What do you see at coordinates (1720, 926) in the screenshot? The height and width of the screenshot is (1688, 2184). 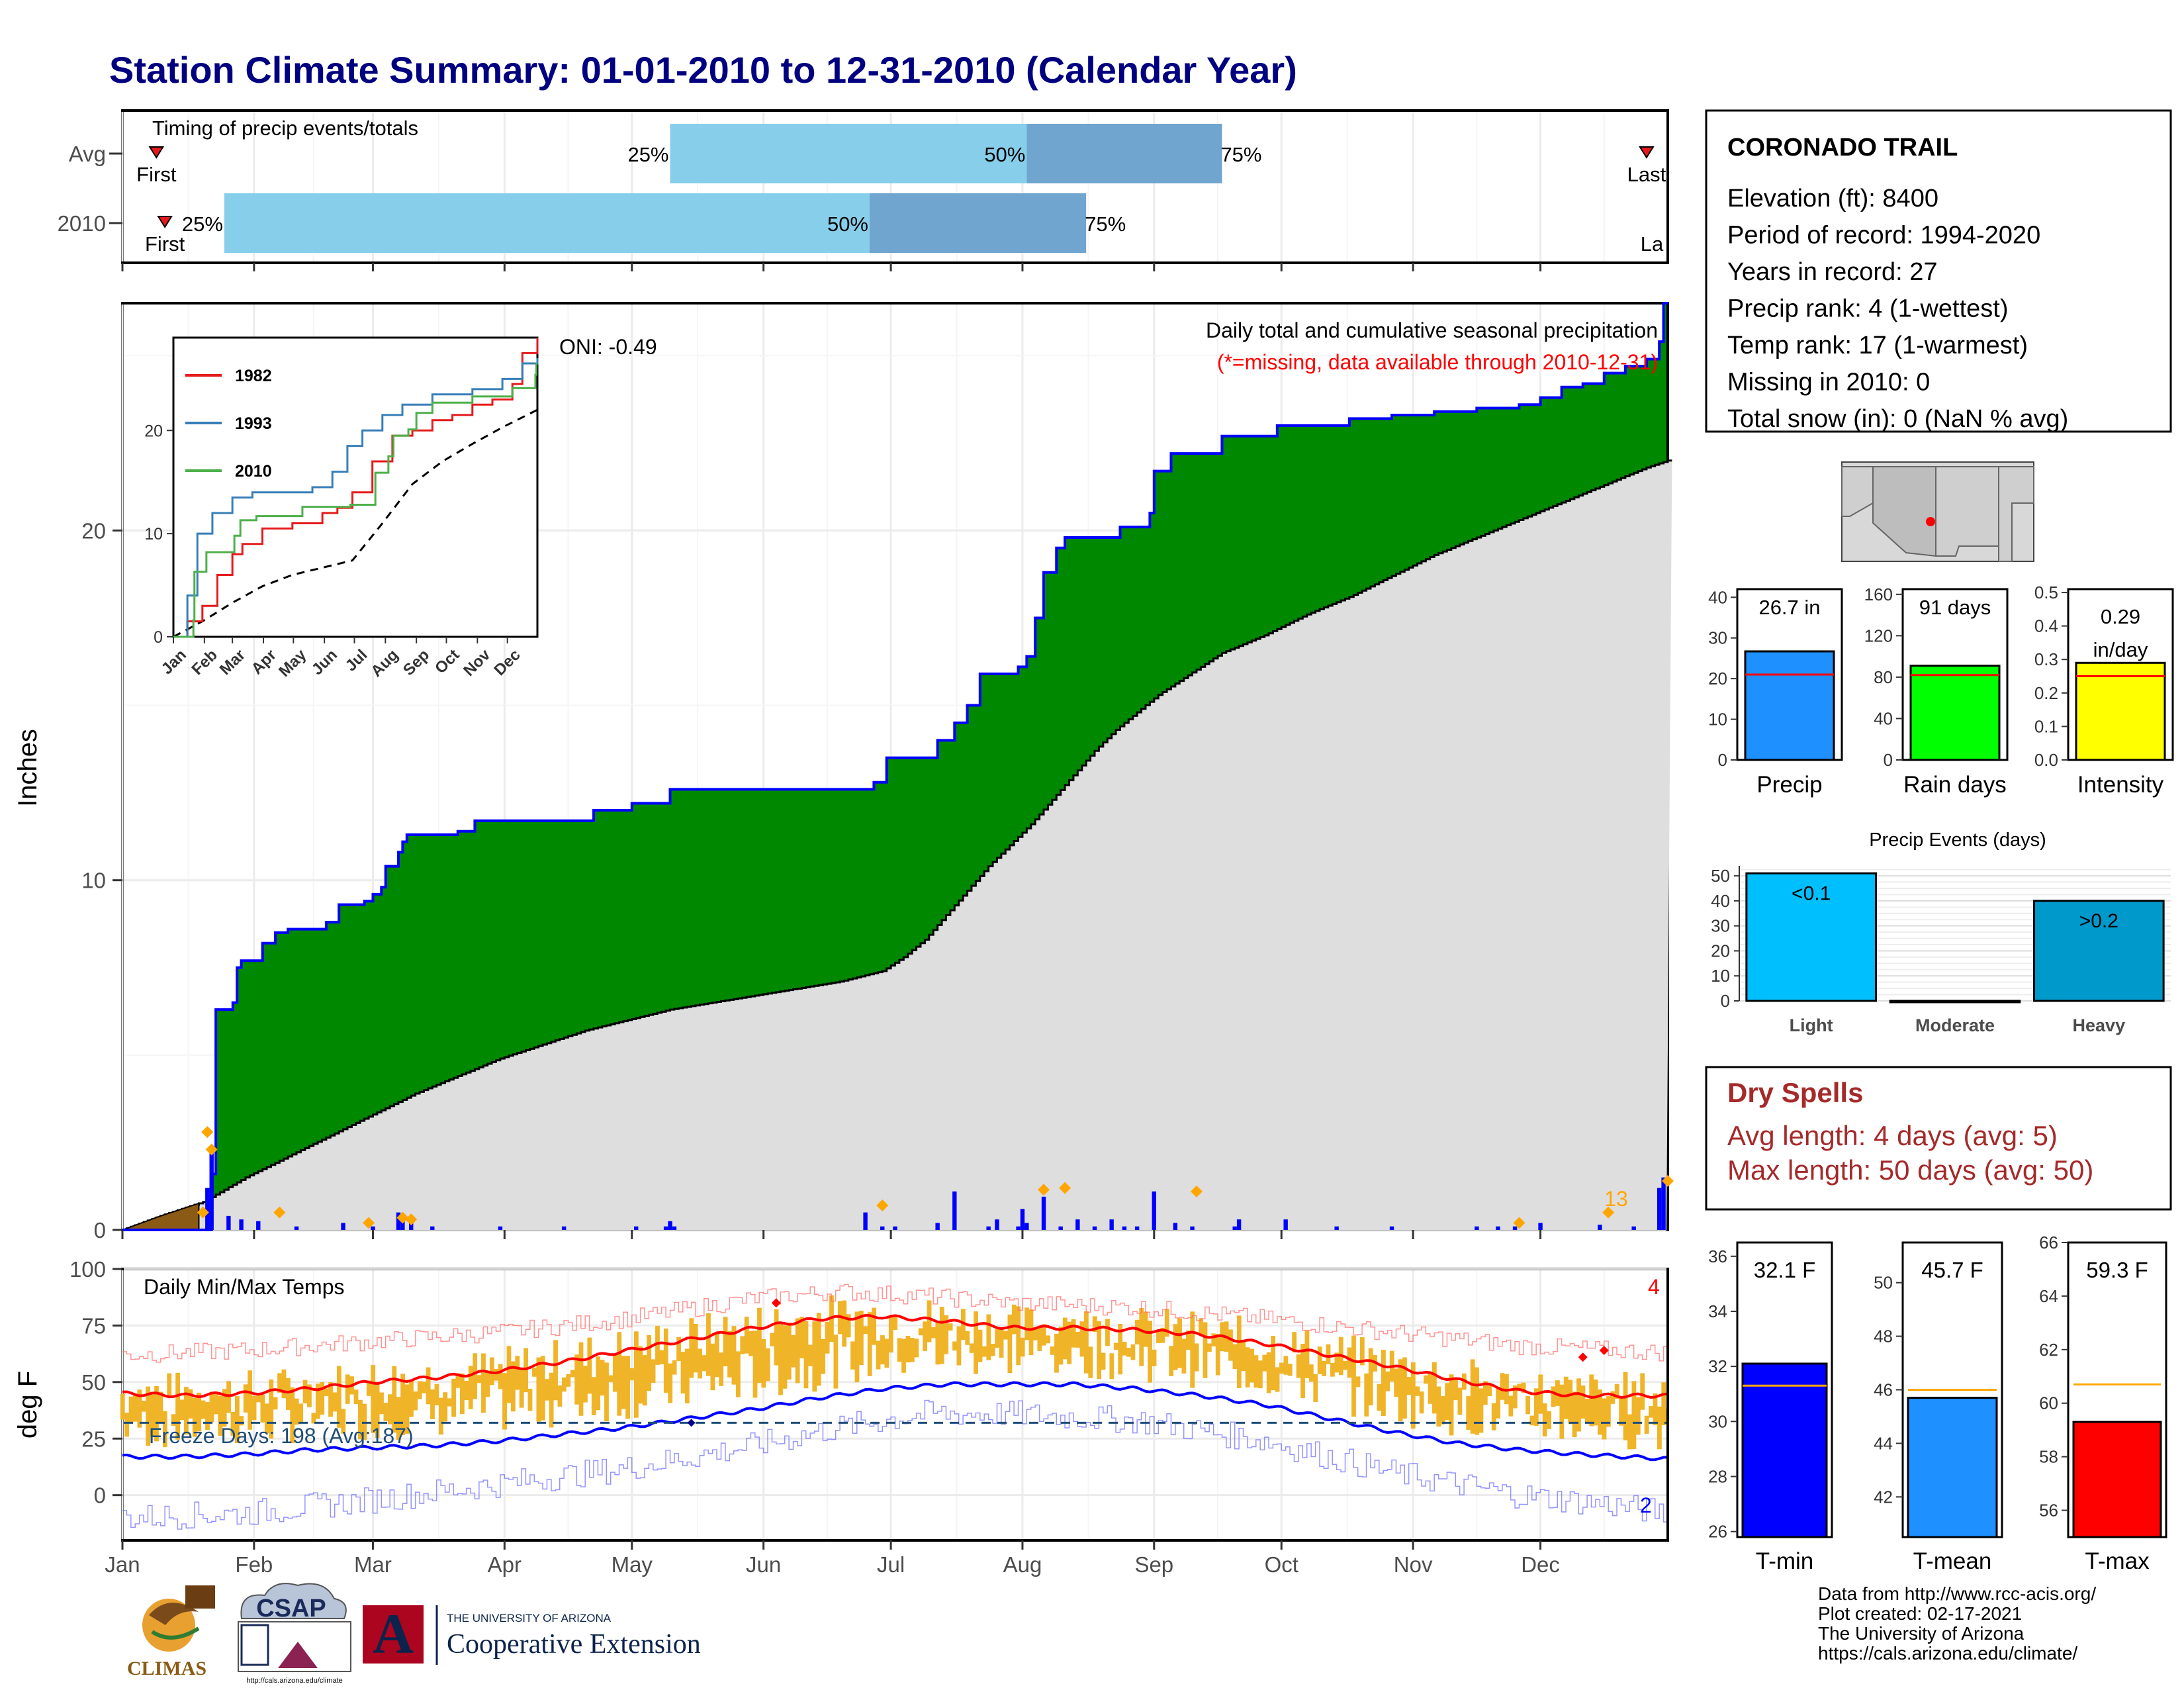 I see `events-ytick-label: 30` at bounding box center [1720, 926].